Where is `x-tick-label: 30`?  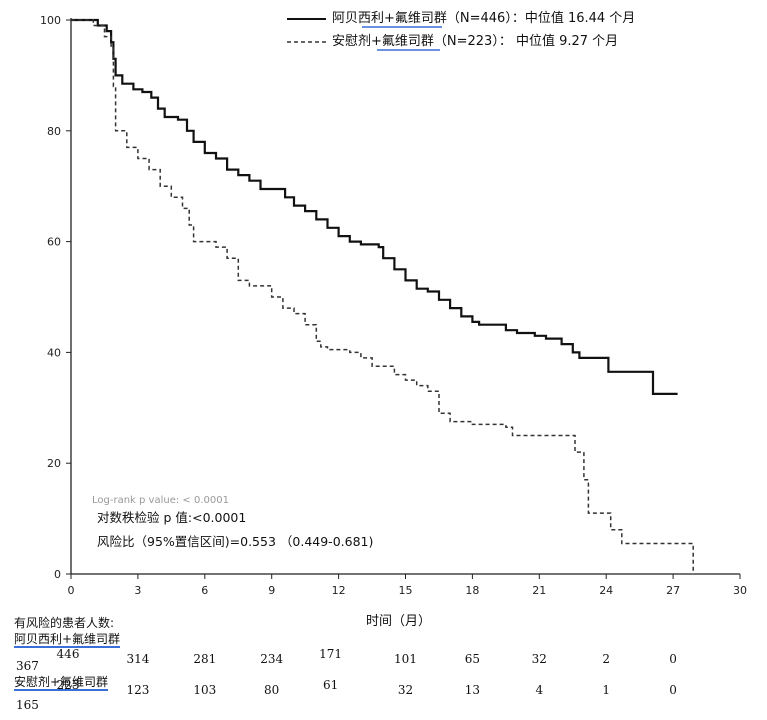 x-tick-label: 30 is located at coordinates (740, 590).